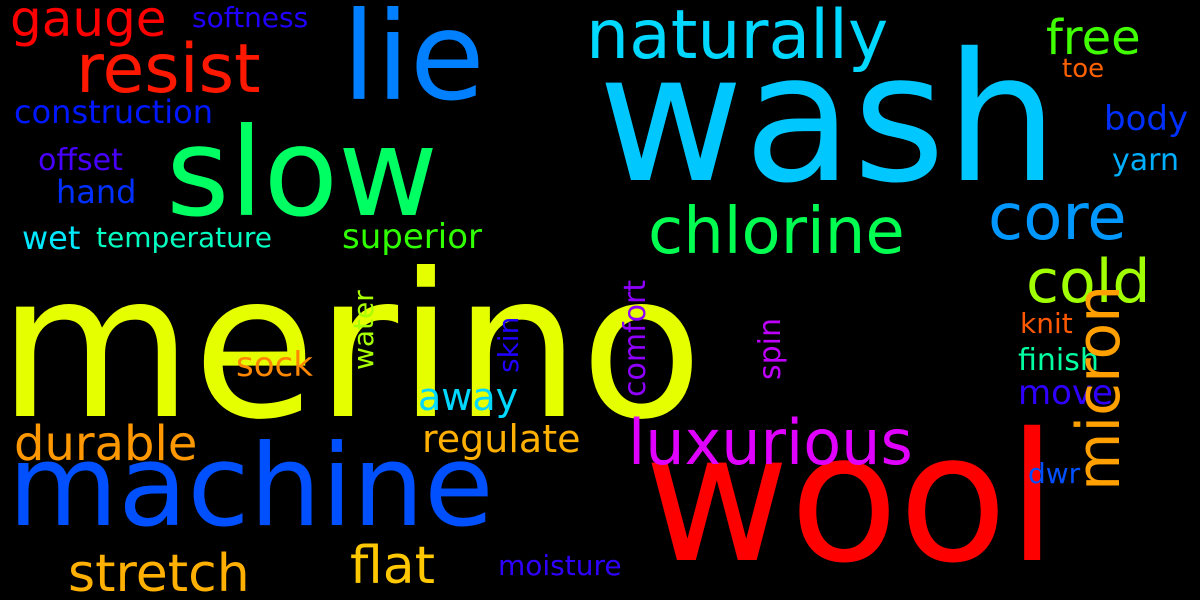 The image size is (1200, 600). Describe the element at coordinates (1083, 69) in the screenshot. I see `word-toe: toe` at that location.